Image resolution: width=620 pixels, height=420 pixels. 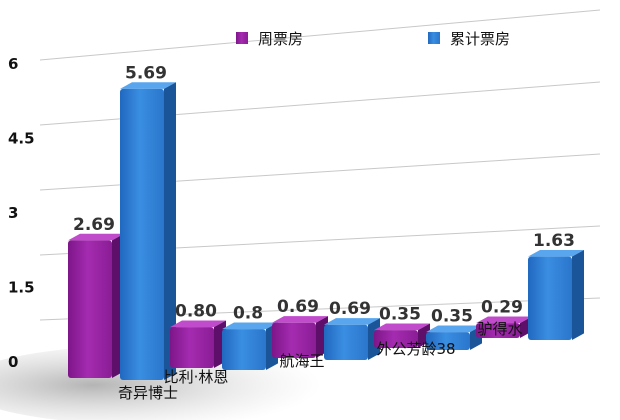 What do you see at coordinates (196, 311) in the screenshot?
I see `data-label: 0.80` at bounding box center [196, 311].